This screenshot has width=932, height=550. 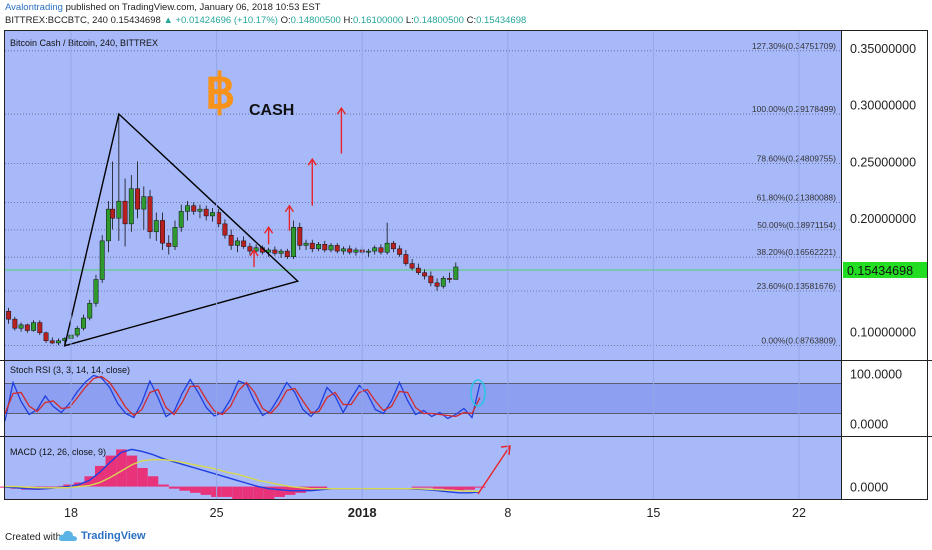 What do you see at coordinates (348, 20) in the screenshot?
I see `high-label: H:` at bounding box center [348, 20].